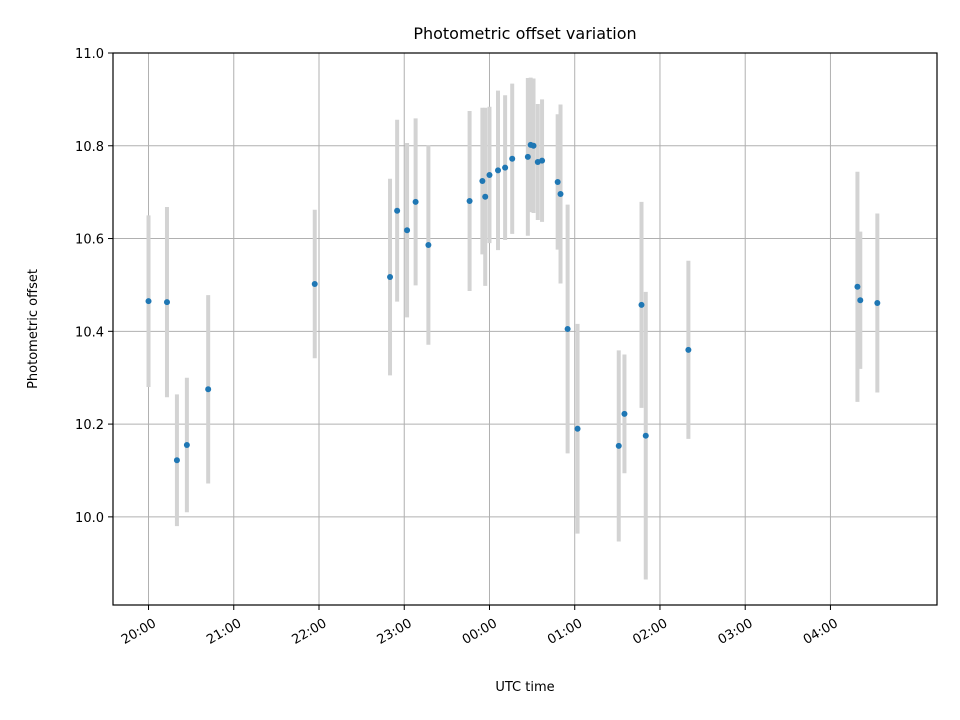 The image size is (960, 720). I want to click on x-tick-label: 23:00, so click(395, 632).